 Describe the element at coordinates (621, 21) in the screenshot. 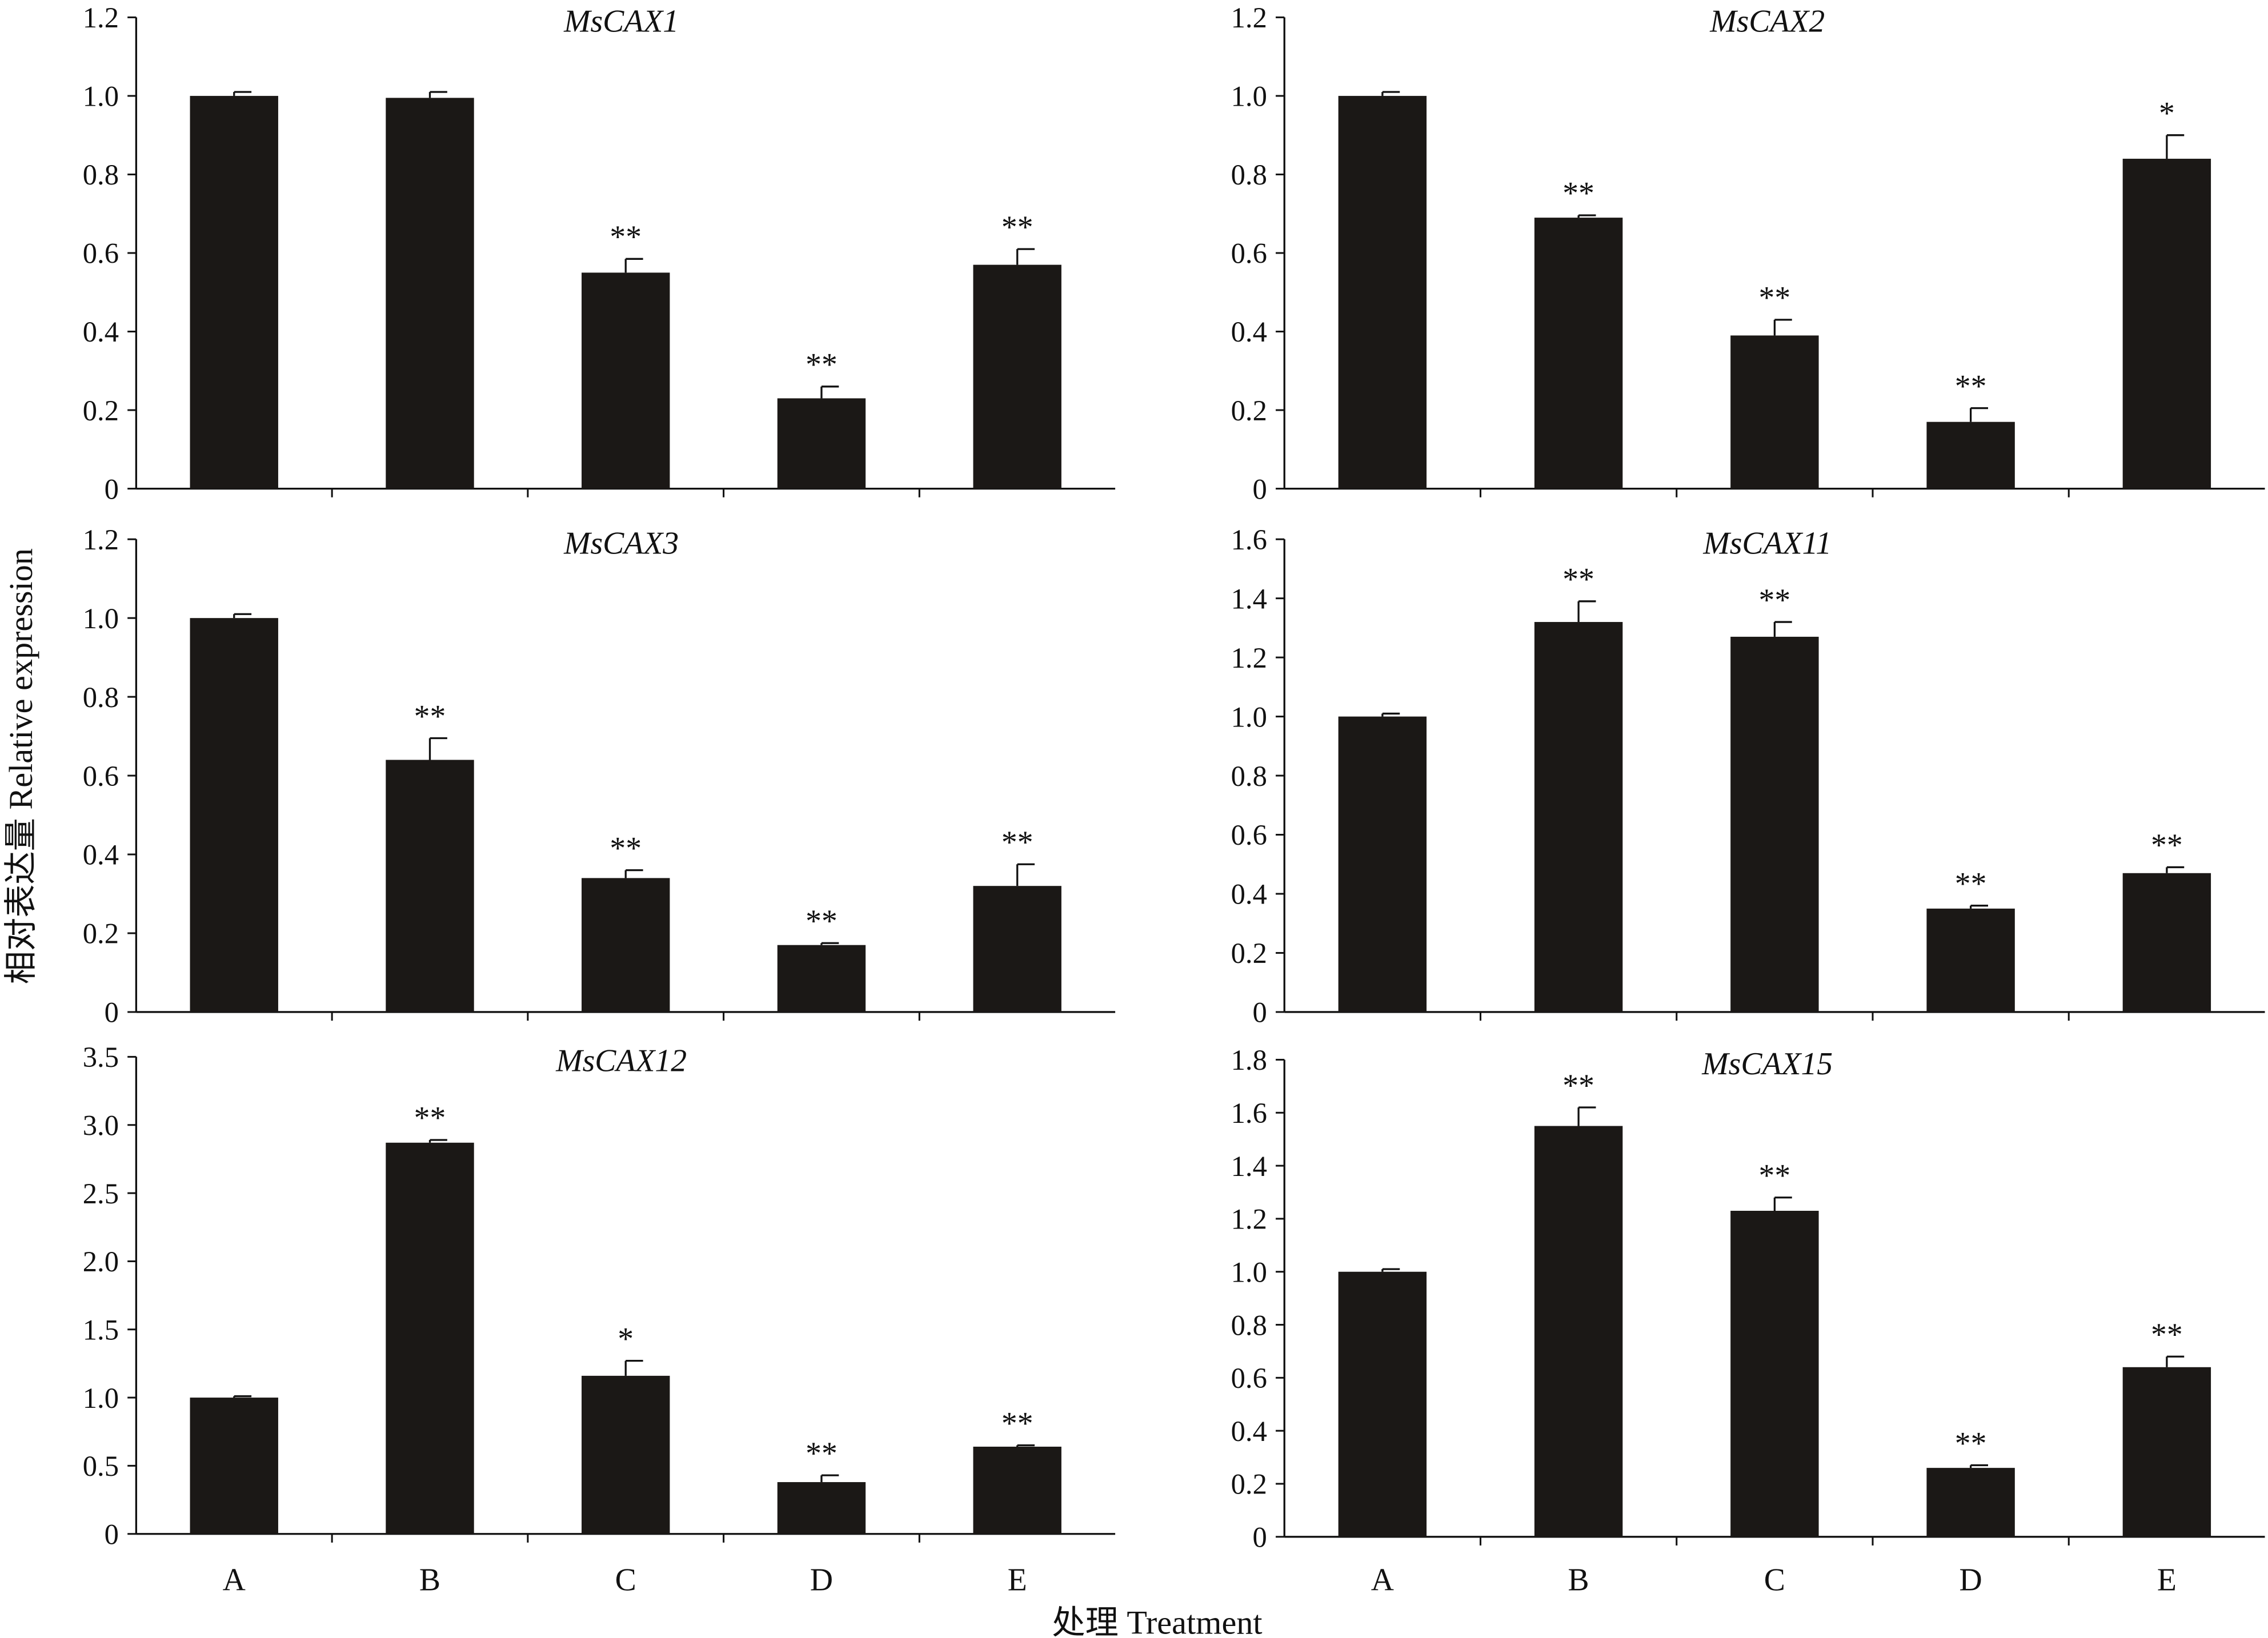

I see `panel-title: MsCAX1` at that location.